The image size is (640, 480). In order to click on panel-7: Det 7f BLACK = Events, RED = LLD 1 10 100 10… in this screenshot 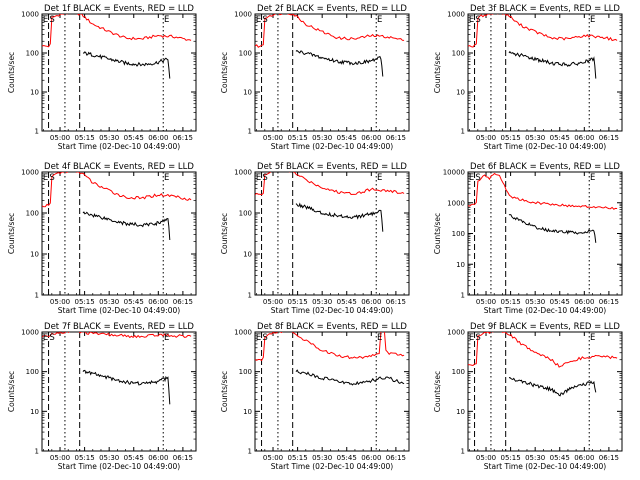, I will do `click(102, 396)`.